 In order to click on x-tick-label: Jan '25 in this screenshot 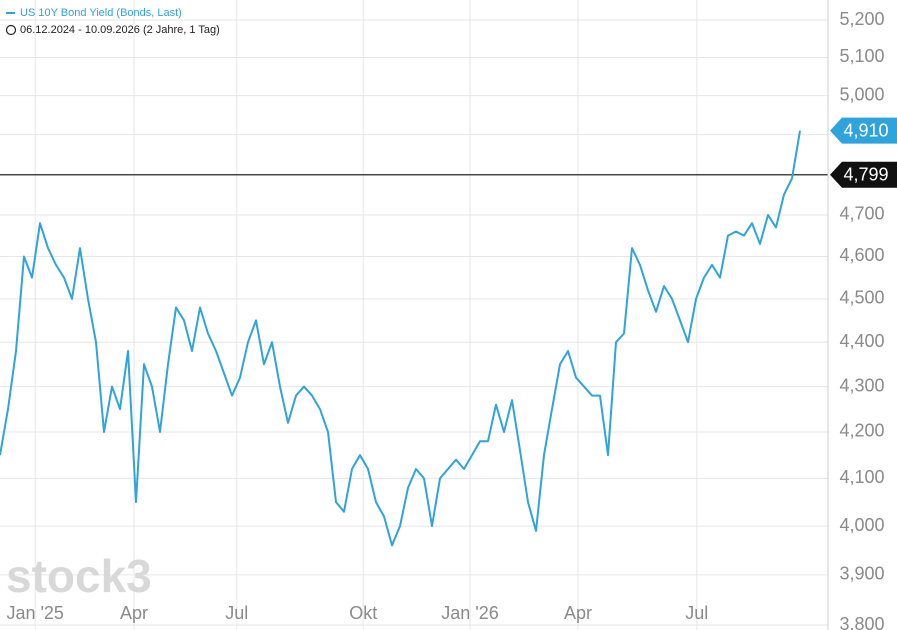, I will do `click(34, 613)`.